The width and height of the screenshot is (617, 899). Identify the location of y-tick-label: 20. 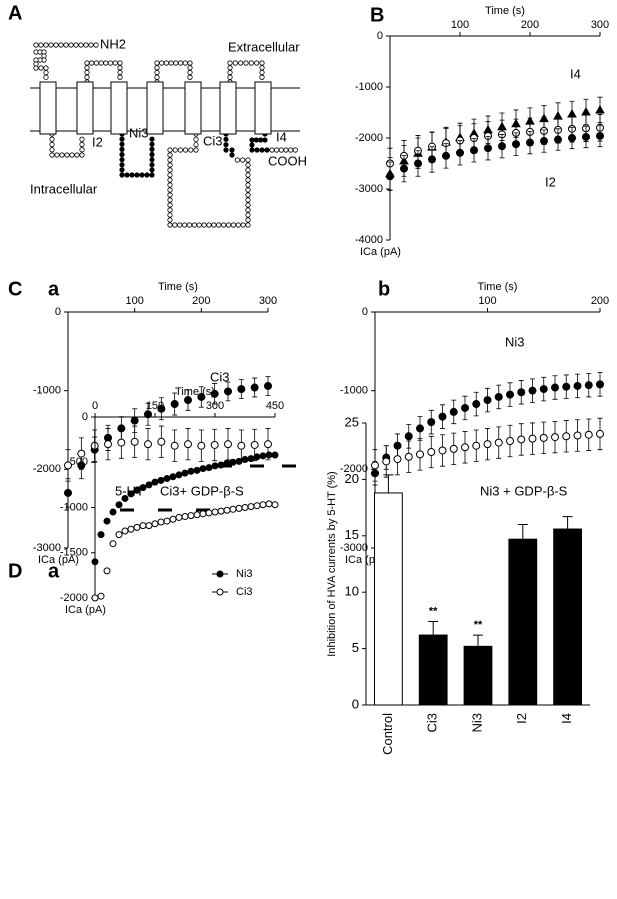
(352, 478).